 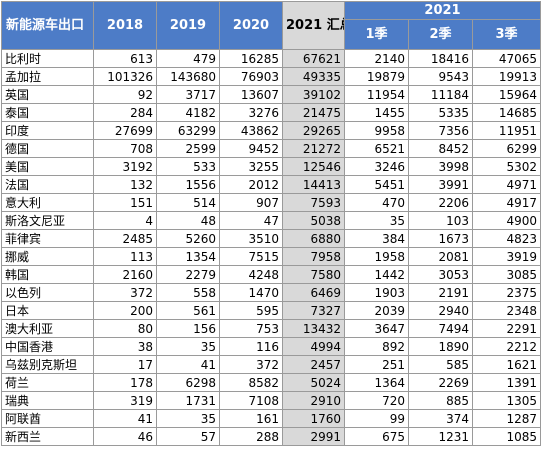 I want to click on q1-cell: 1364, so click(x=376, y=382).